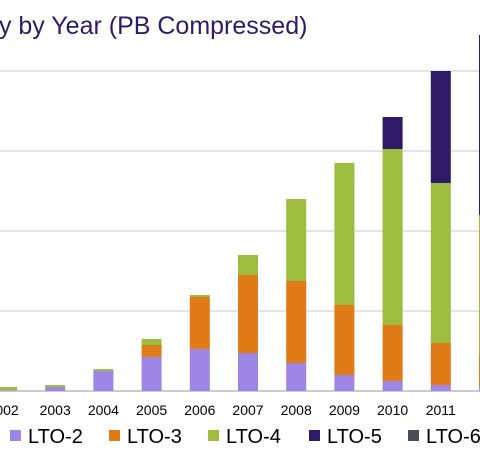  Describe the element at coordinates (344, 410) in the screenshot. I see `x-tick-label: 2009` at that location.